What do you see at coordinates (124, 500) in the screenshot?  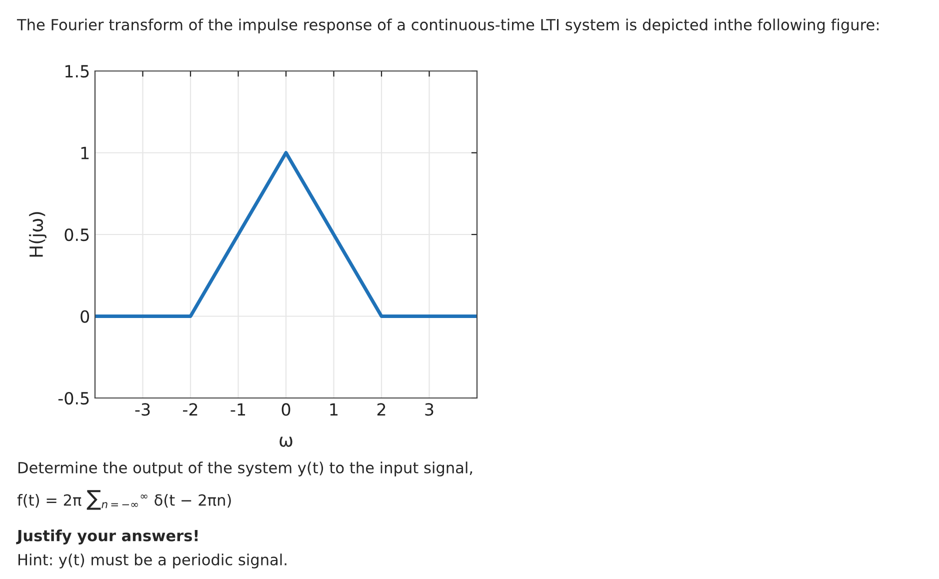 I see `text: f(t) = 2π ∑$_{n=−∞}$$^{∞}$ δ(t − 2πn)` at bounding box center [124, 500].